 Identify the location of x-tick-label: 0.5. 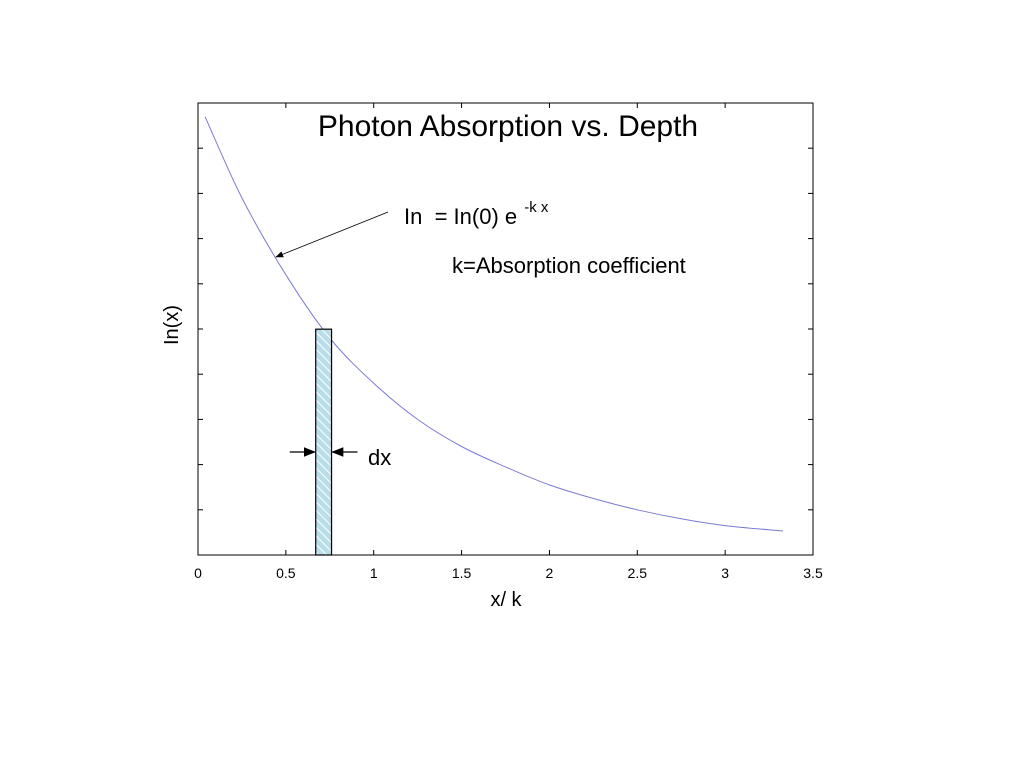
(286, 573).